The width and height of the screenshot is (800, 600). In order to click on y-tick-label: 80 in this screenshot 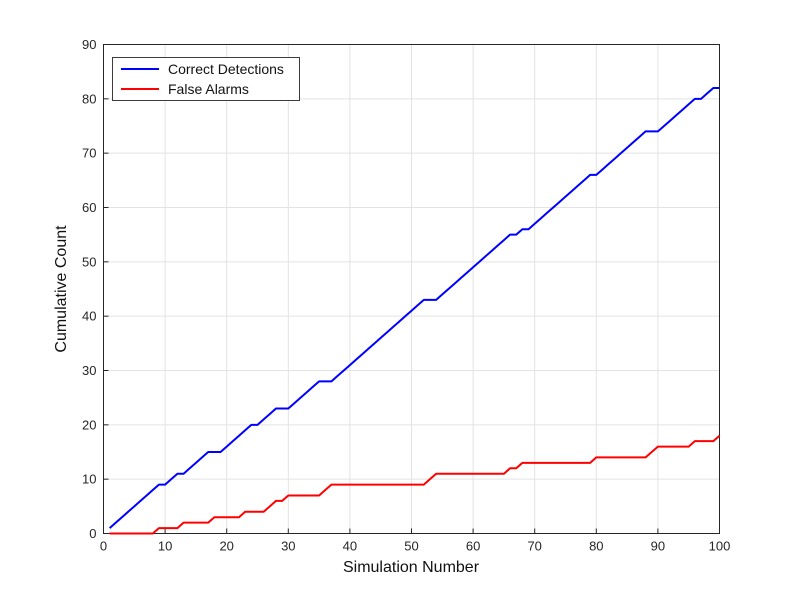, I will do `click(89, 98)`.